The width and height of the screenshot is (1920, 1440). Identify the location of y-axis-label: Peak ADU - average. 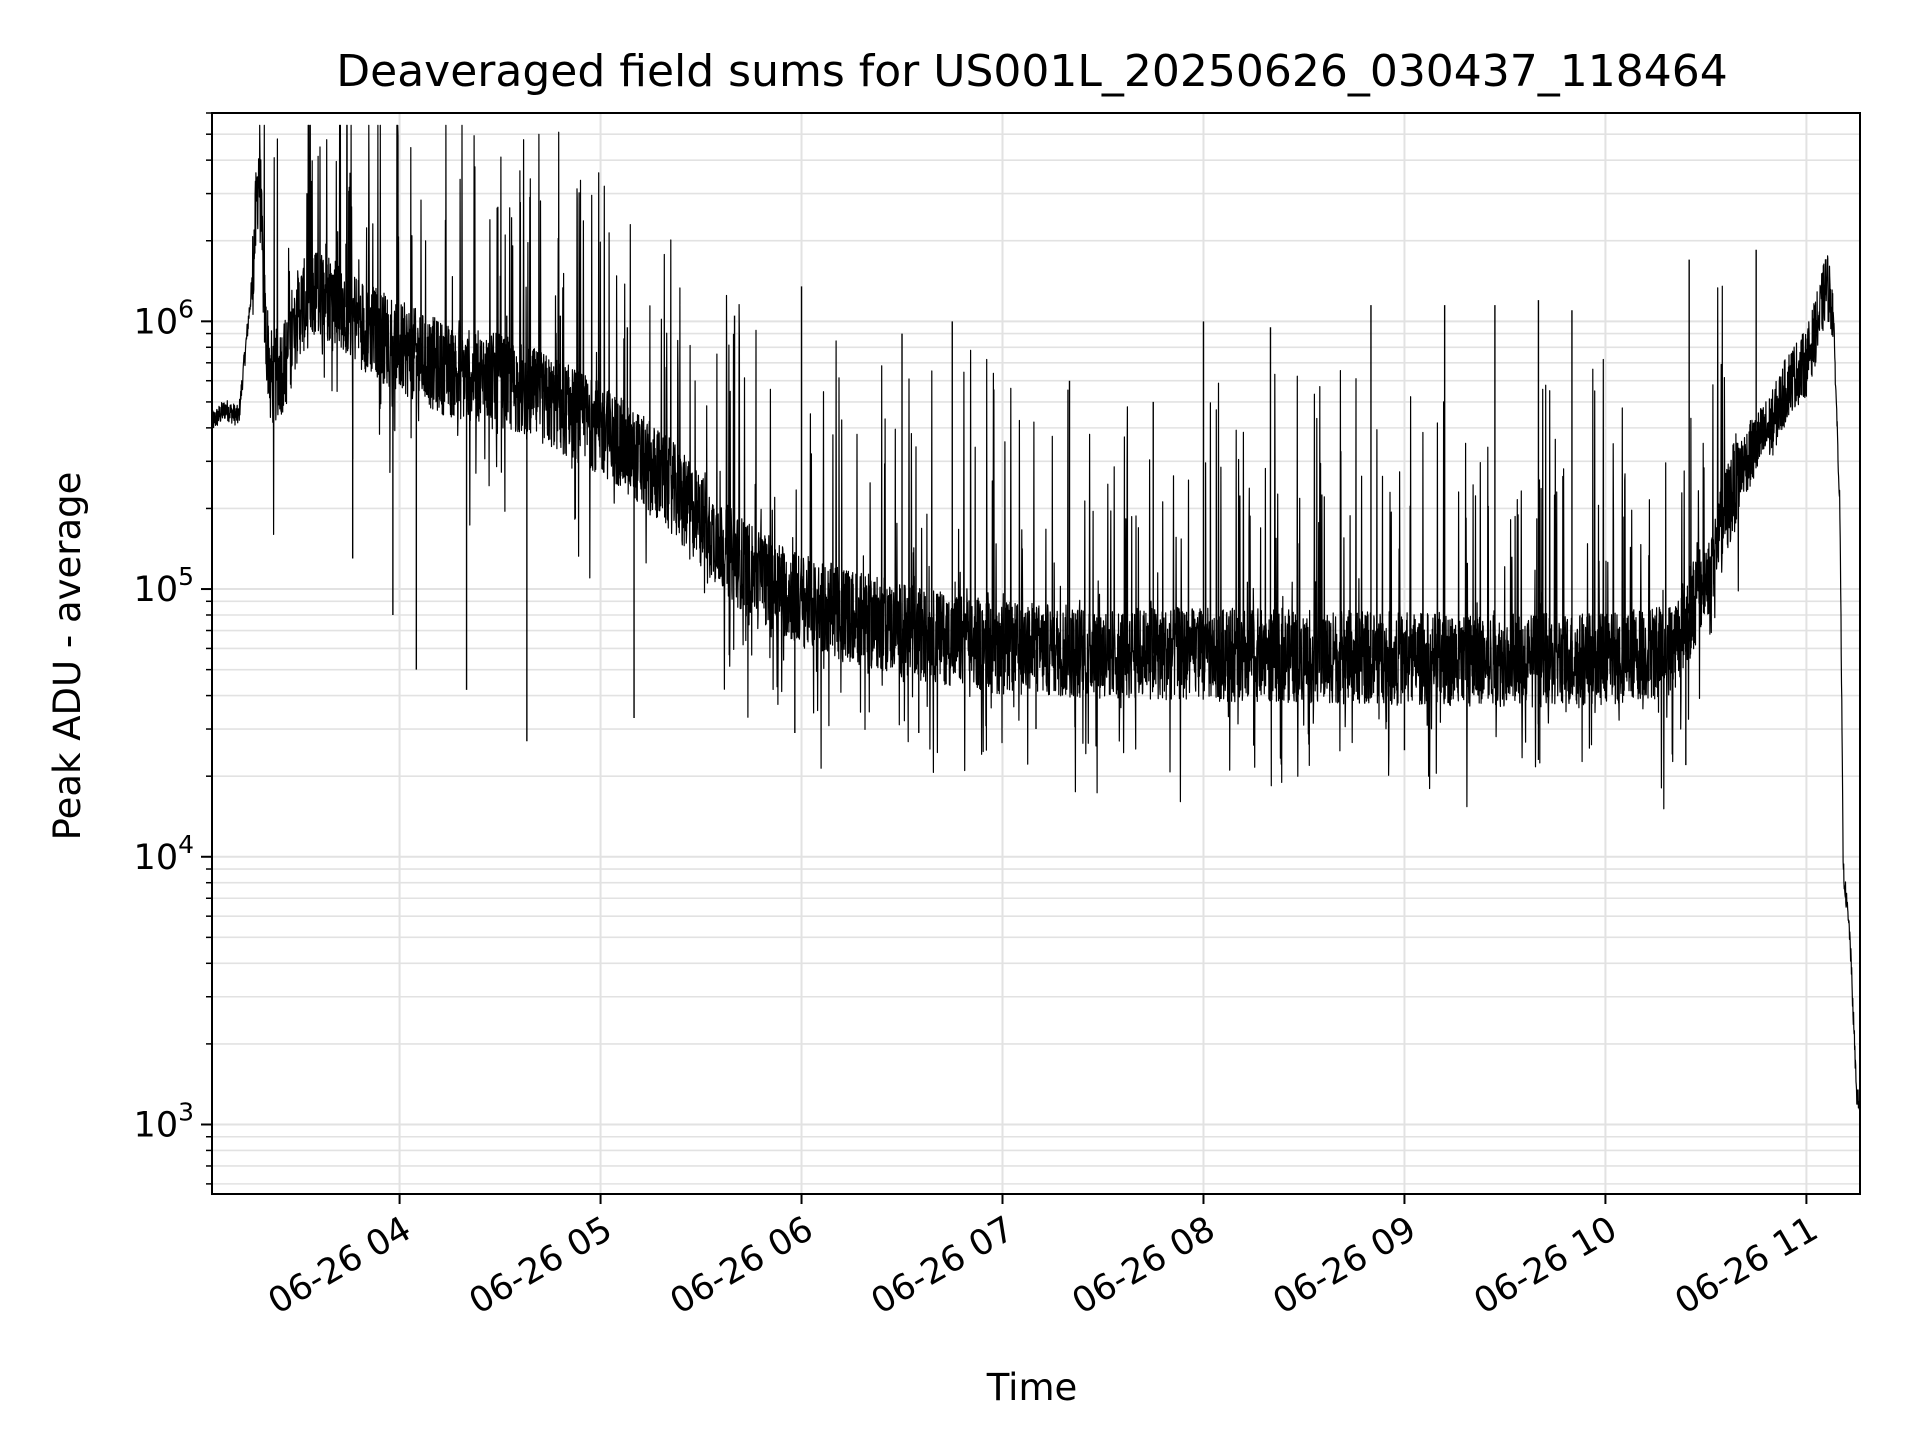
(67, 656).